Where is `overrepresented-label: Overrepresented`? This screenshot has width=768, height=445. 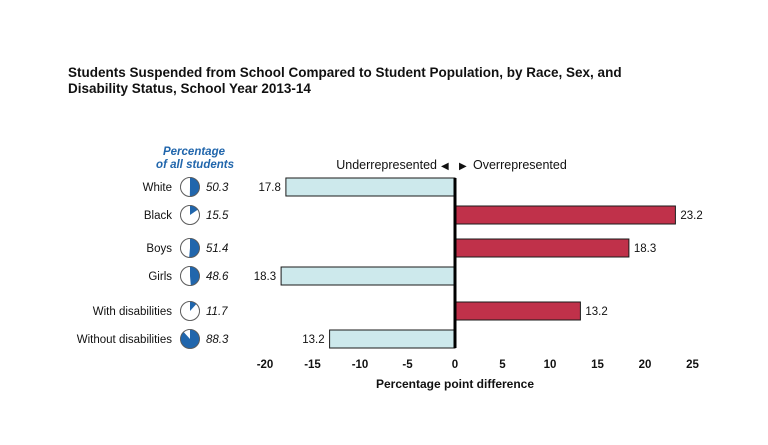
overrepresented-label: Overrepresented is located at coordinates (520, 165).